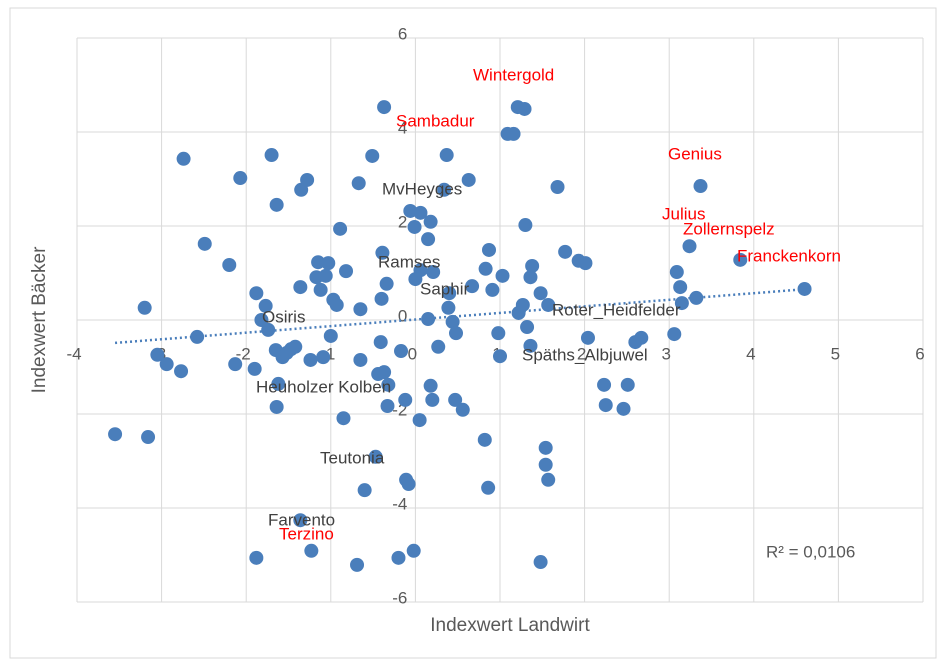 The image size is (947, 666). What do you see at coordinates (73, 353) in the screenshot?
I see `x-tick-label: -4` at bounding box center [73, 353].